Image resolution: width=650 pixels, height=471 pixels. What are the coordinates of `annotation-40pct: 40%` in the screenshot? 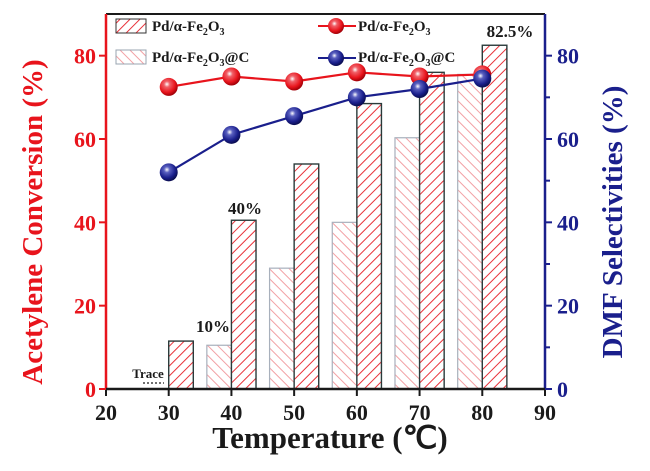 It's located at (245, 208).